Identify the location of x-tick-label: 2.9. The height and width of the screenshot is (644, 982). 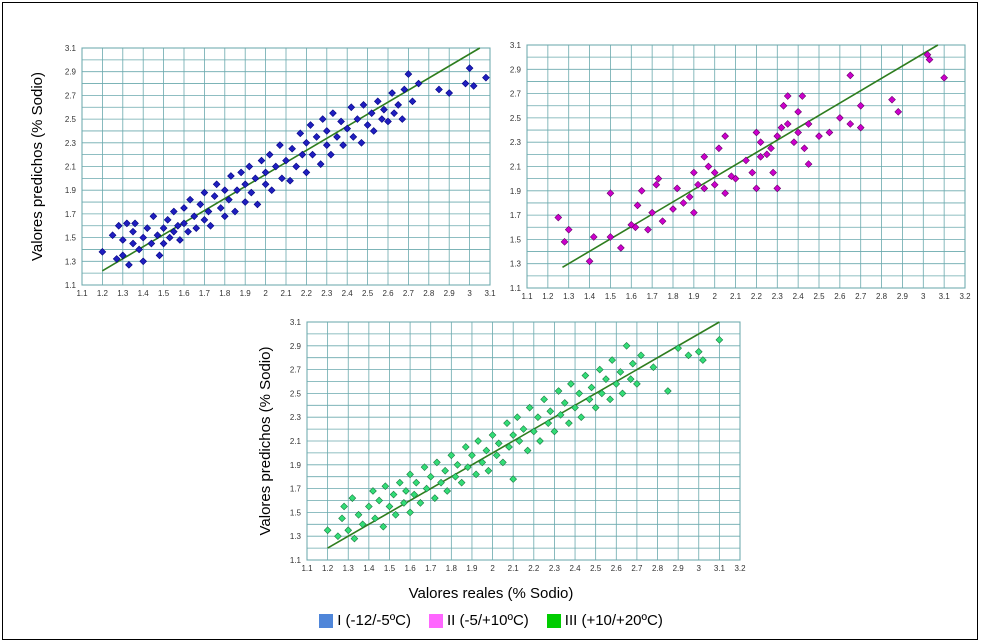
(903, 296).